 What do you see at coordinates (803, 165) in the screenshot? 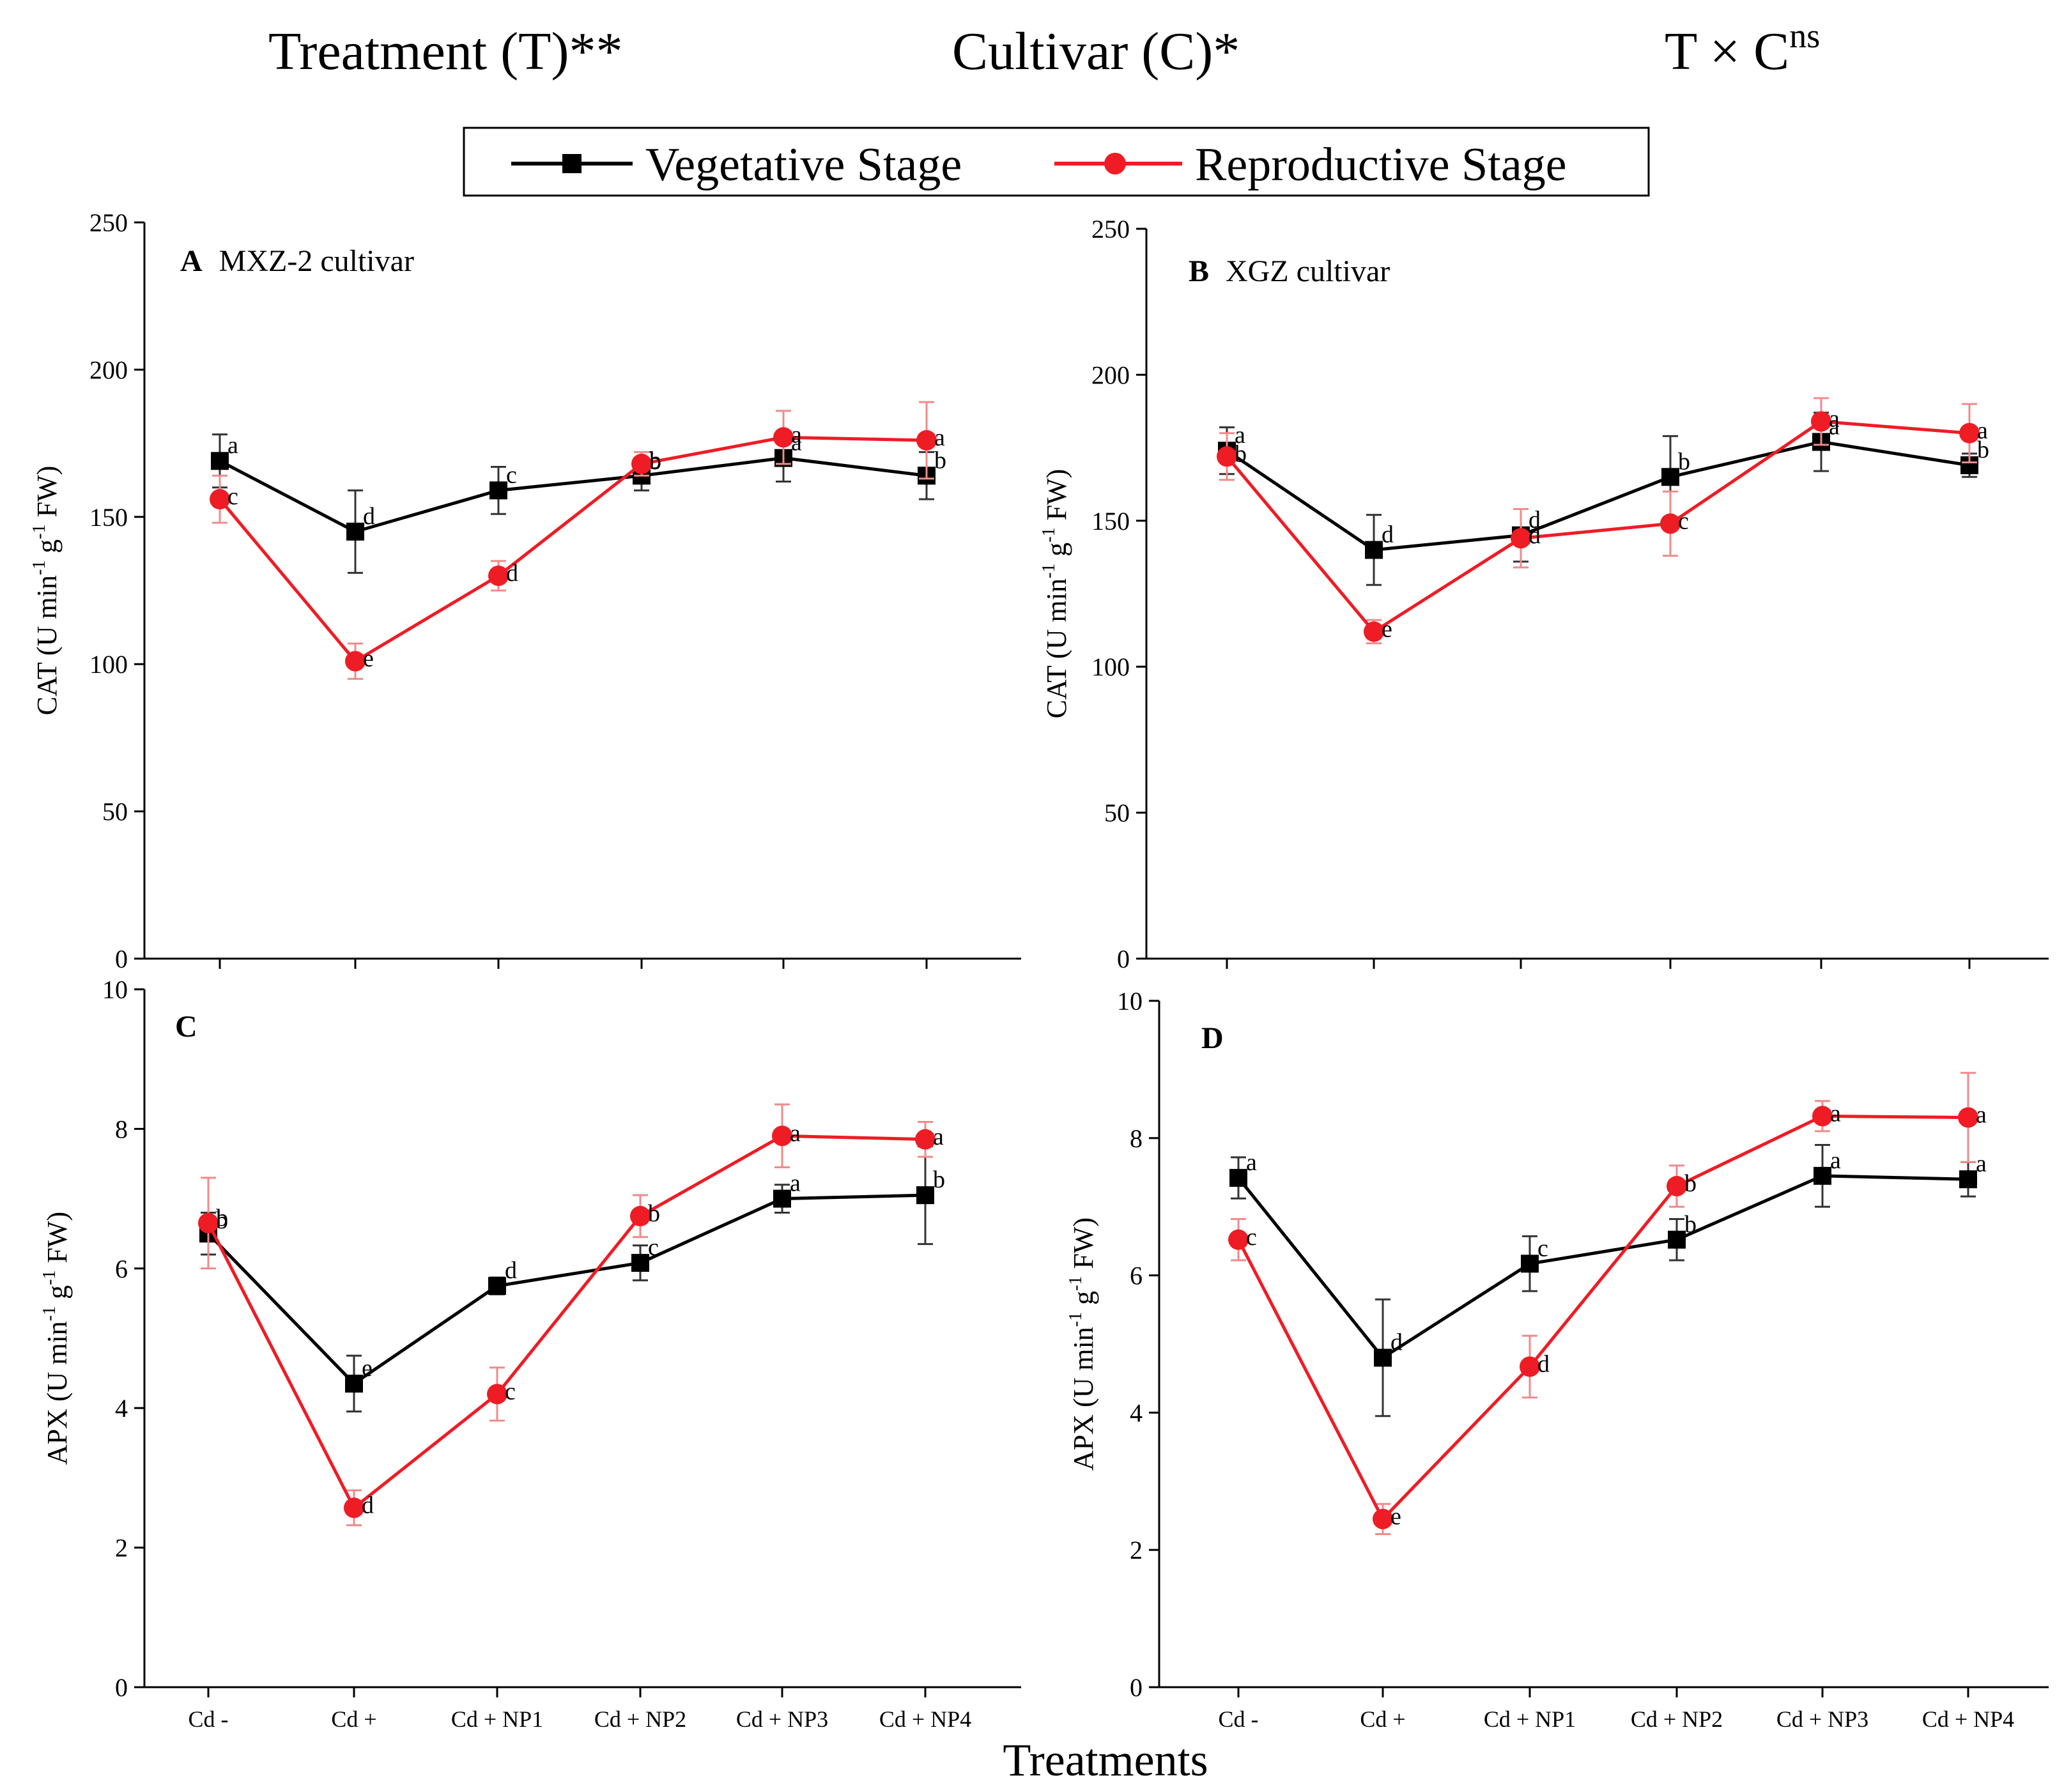
I see `legend-vegetative-label: Vegetative Stage` at bounding box center [803, 165].